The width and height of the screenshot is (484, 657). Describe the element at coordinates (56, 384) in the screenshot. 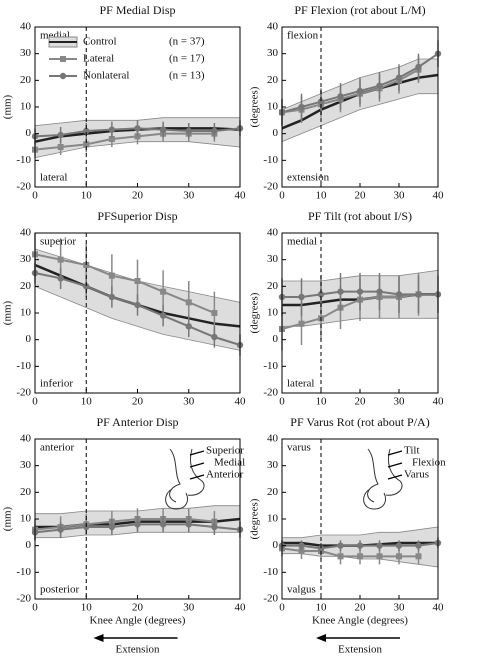

I see `annotation: inferior` at that location.